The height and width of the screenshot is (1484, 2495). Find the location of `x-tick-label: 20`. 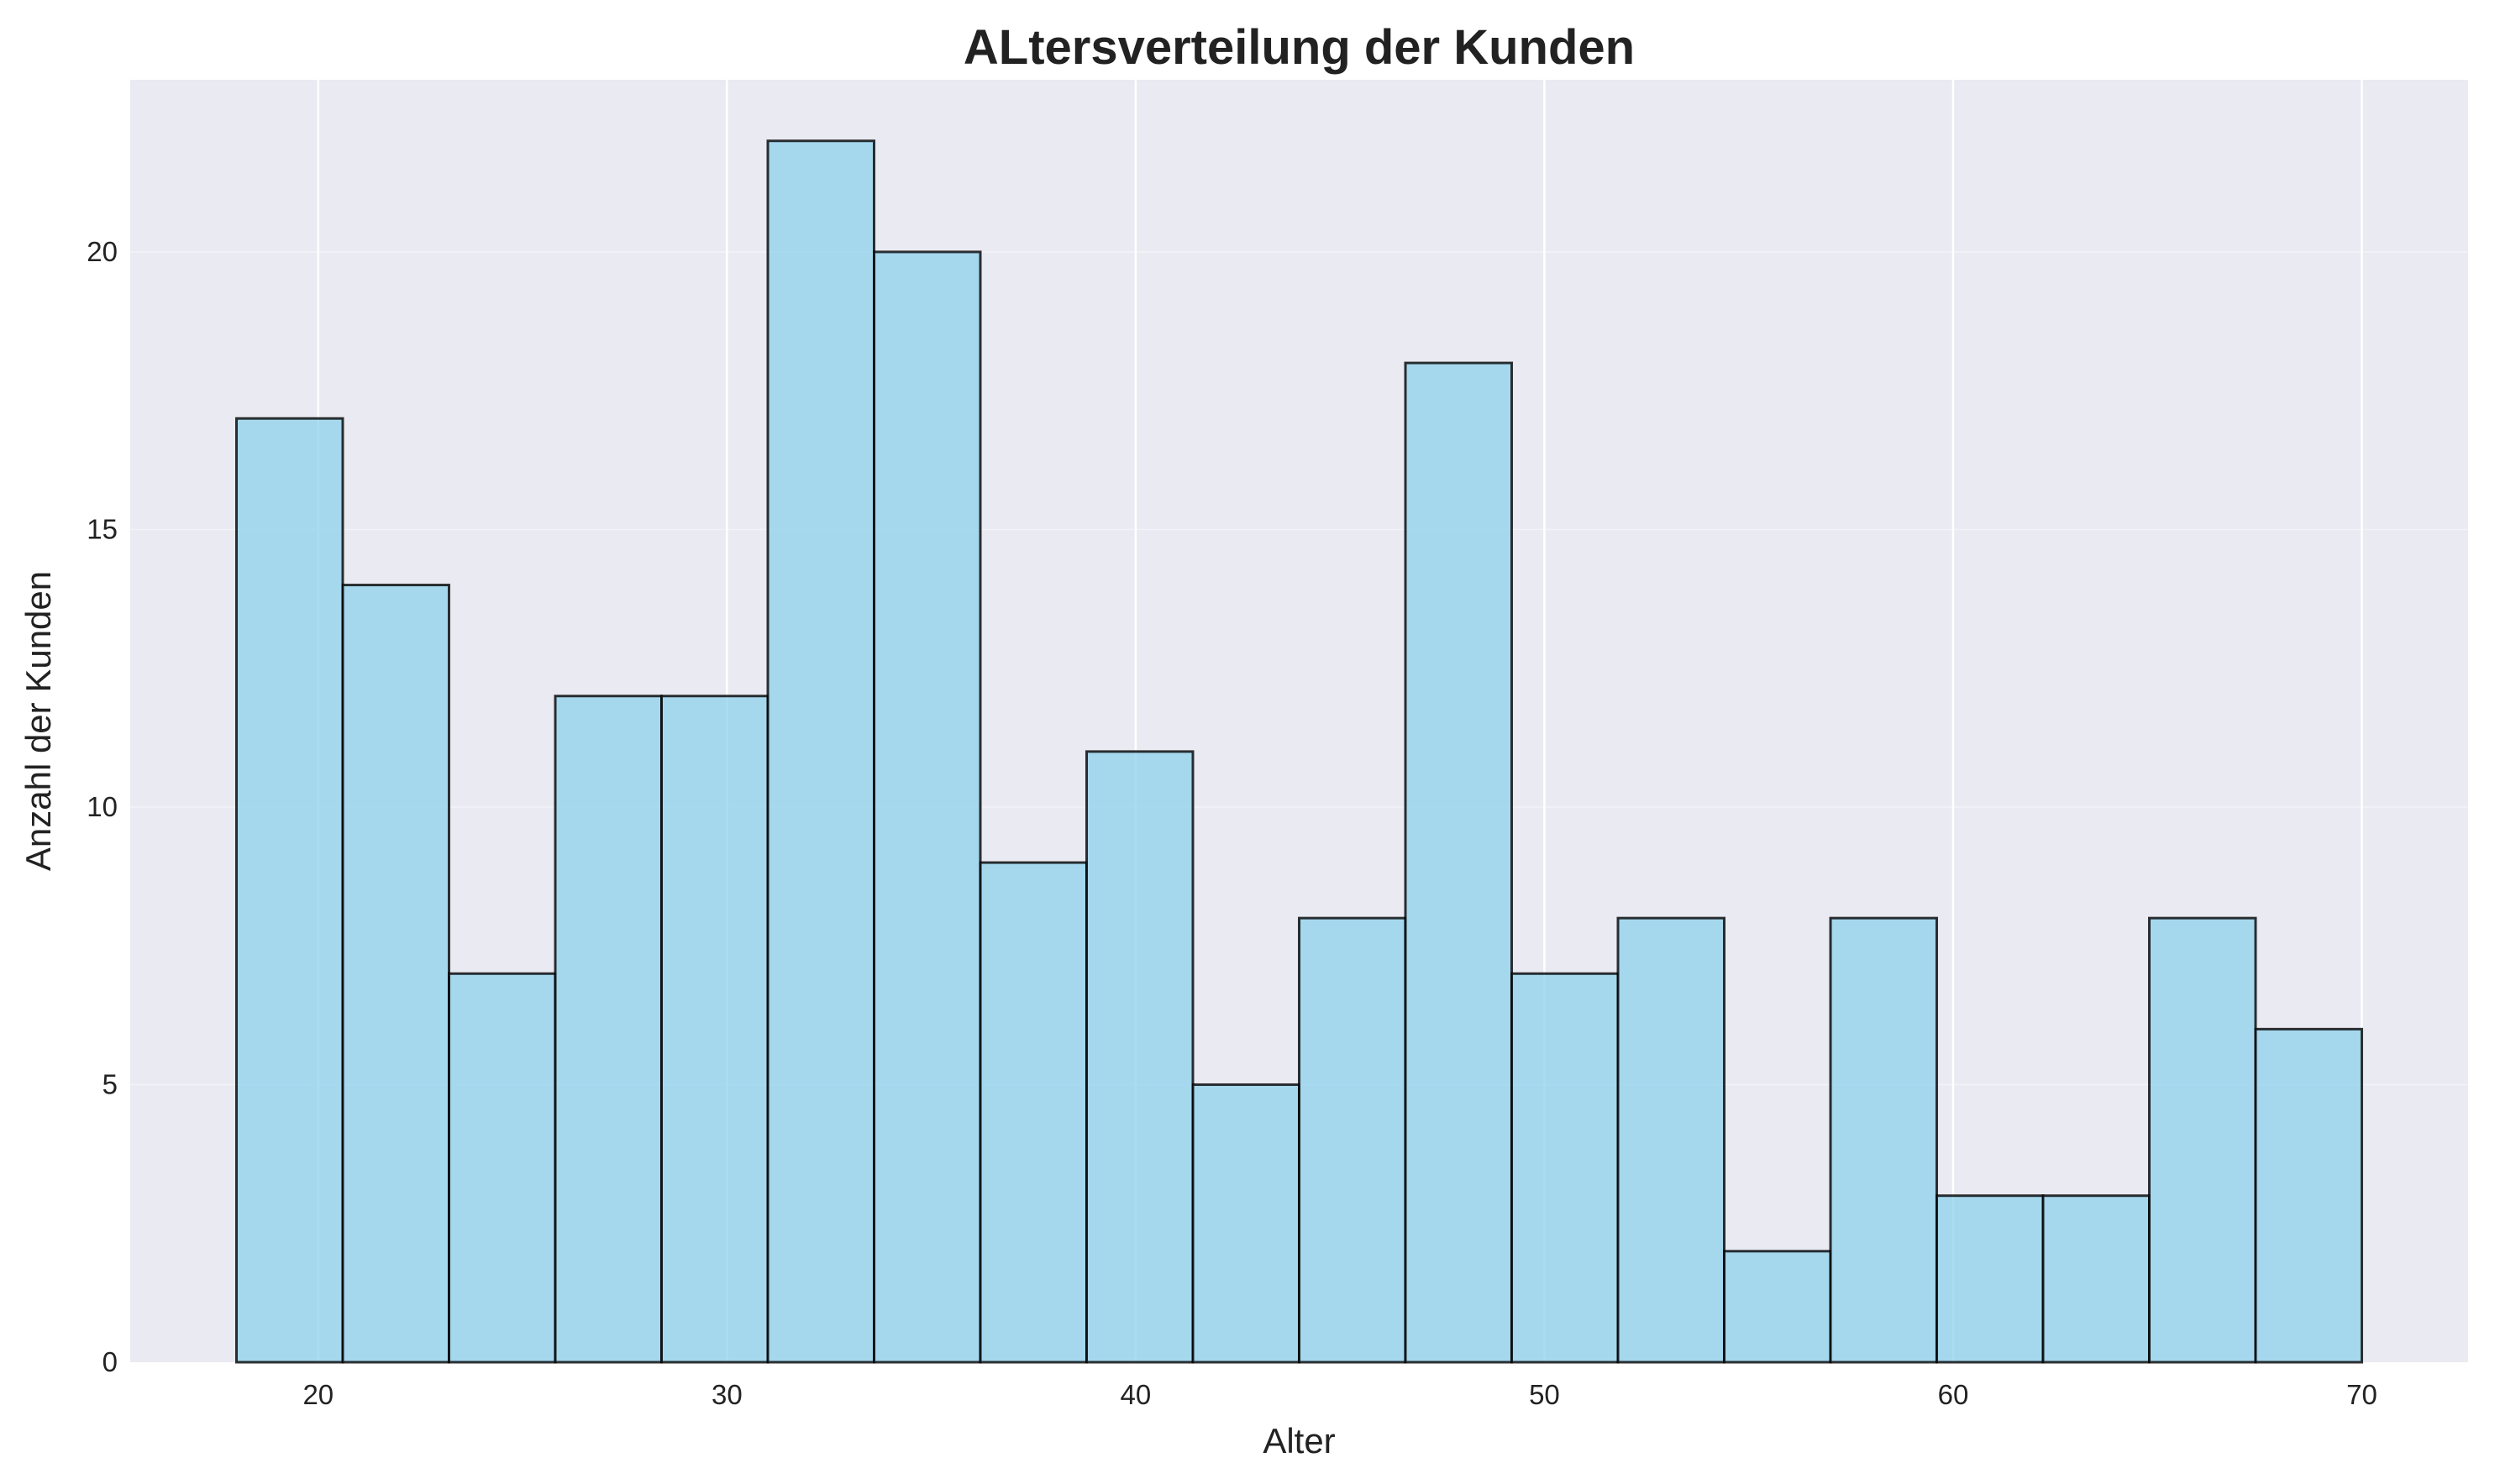

x-tick-label: 20 is located at coordinates (318, 1394).